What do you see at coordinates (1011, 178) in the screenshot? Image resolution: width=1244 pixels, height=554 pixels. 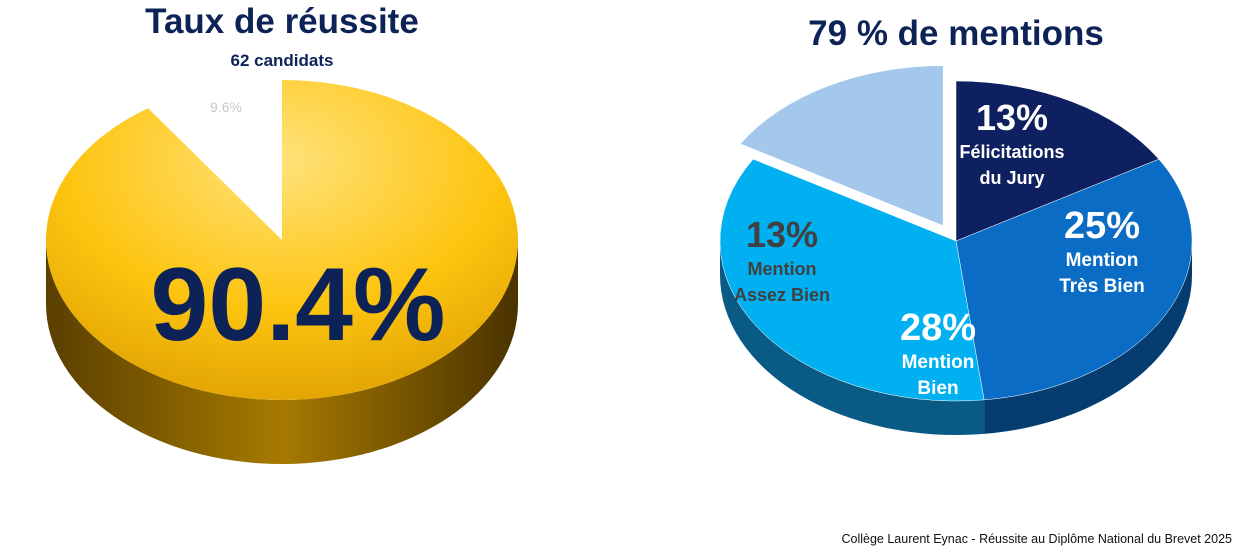 I see `mention-category-label: du Jury` at bounding box center [1011, 178].